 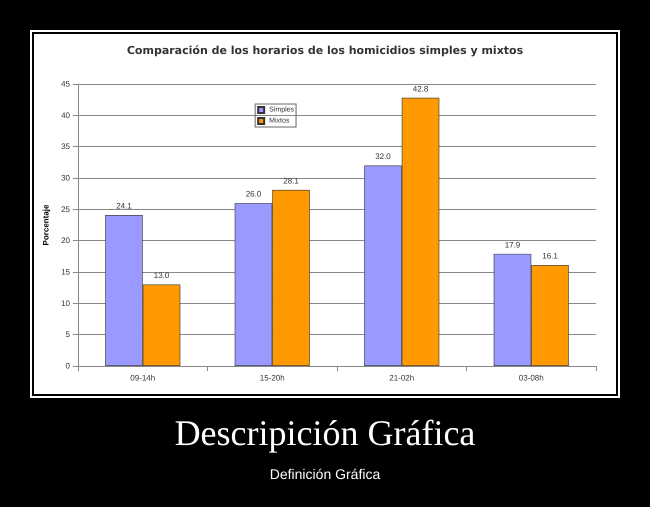 I want to click on y-tick-label: 15, so click(x=66, y=272).